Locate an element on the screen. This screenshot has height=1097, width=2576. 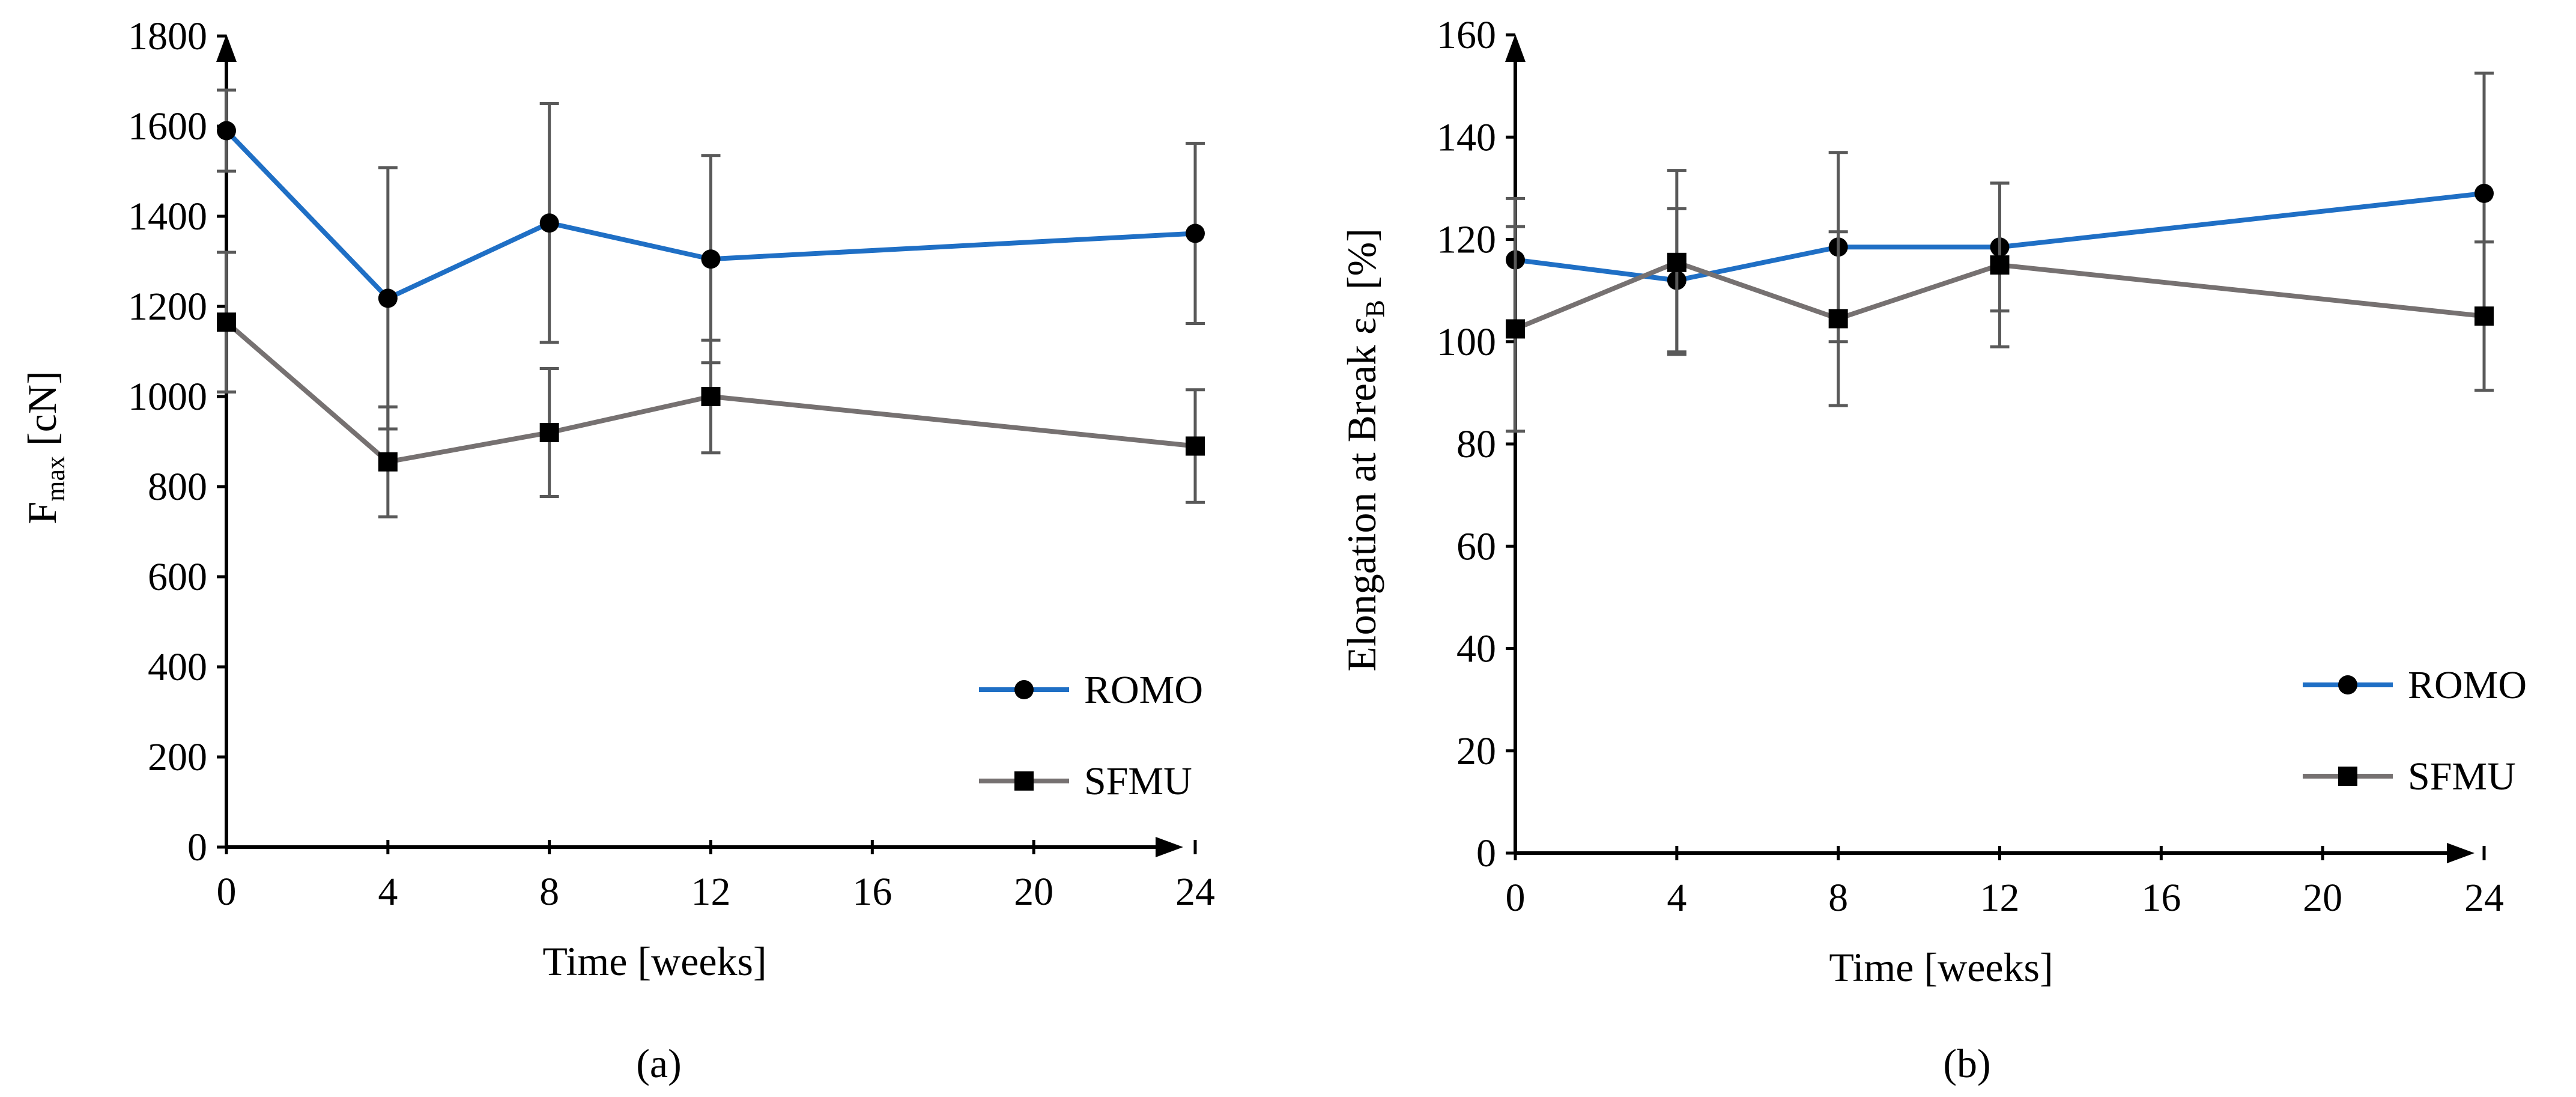
y-axis-label-subscript: B is located at coordinates (1375, 308).